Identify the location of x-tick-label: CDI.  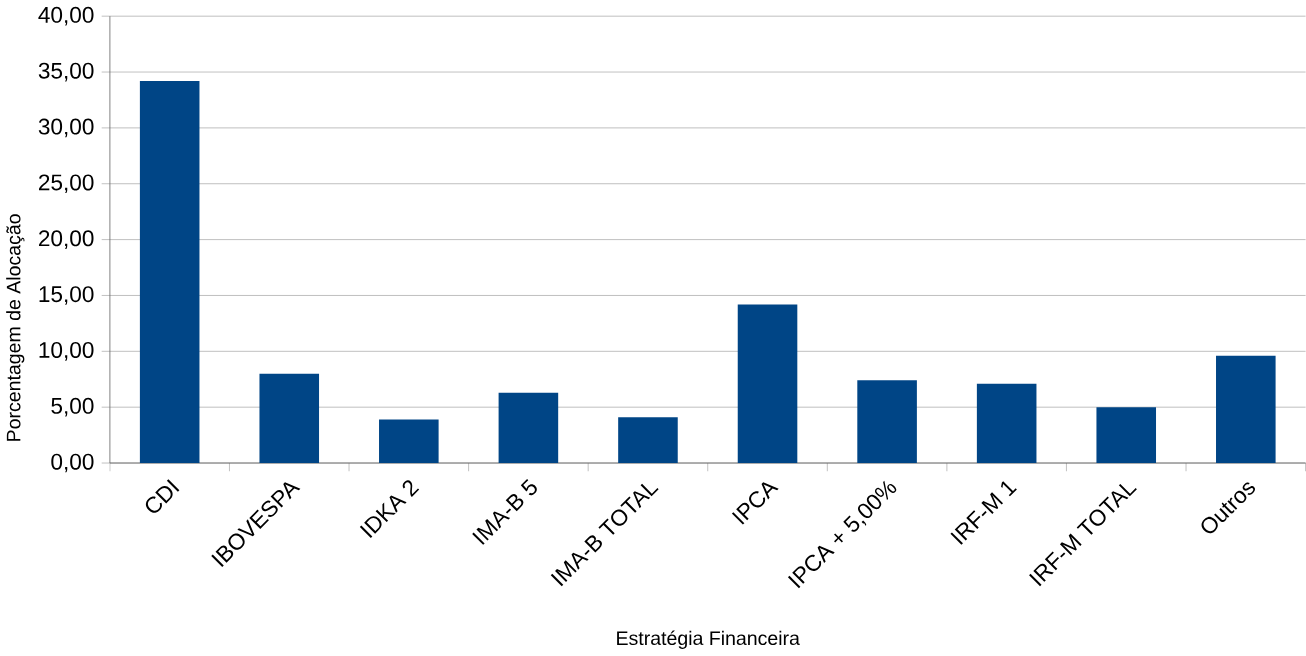
(162, 496).